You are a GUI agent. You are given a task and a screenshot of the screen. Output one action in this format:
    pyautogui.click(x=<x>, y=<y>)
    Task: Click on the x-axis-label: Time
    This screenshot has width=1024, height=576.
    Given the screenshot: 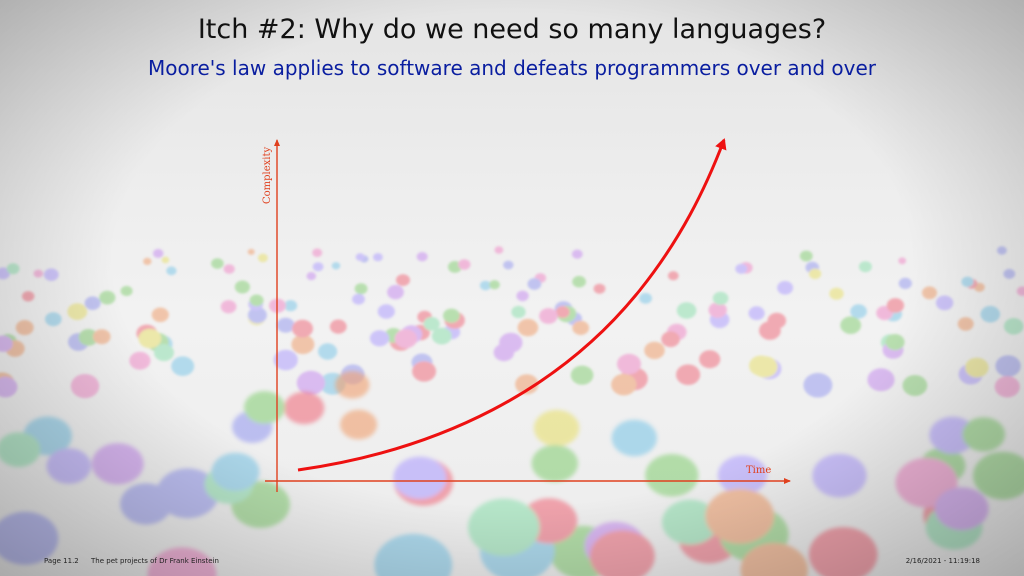 What is the action you would take?
    pyautogui.click(x=758, y=470)
    